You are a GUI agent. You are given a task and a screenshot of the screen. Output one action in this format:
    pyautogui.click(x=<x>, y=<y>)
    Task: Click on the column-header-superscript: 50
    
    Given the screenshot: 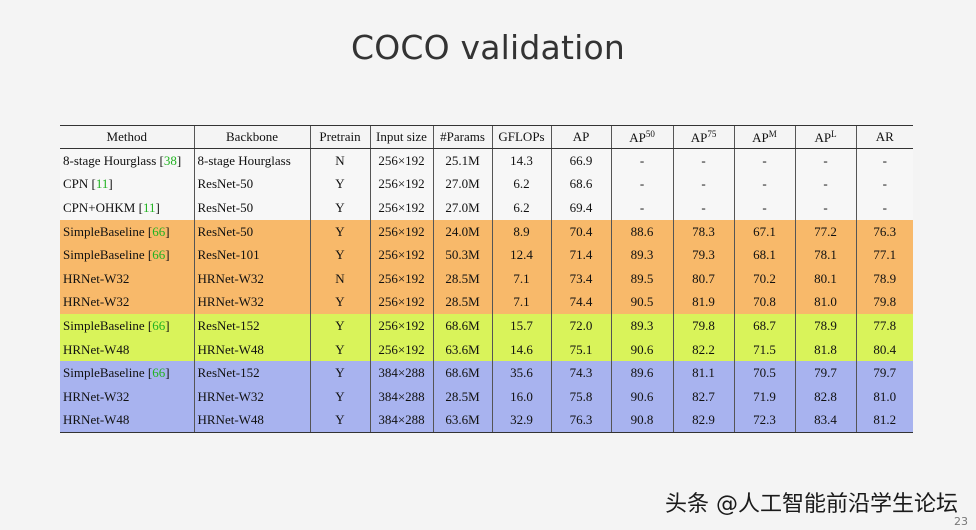 What is the action you would take?
    pyautogui.click(x=650, y=133)
    